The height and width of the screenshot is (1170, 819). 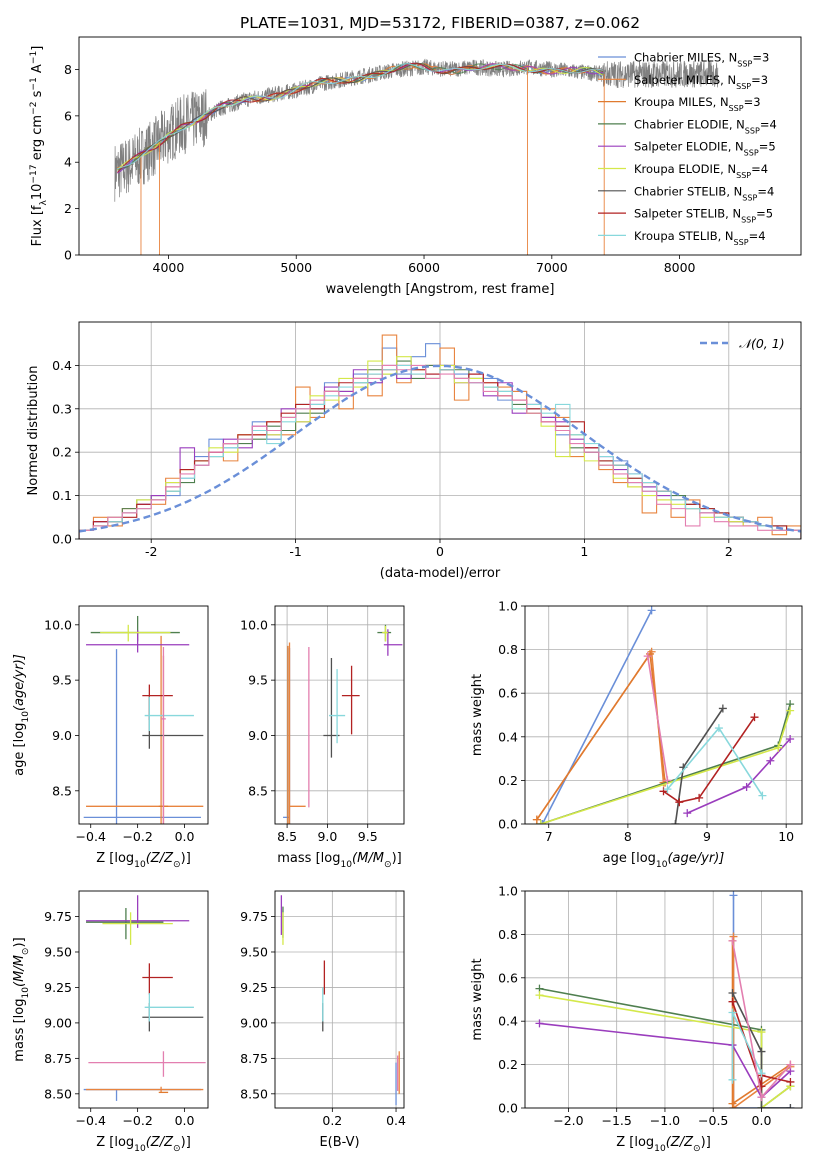 What do you see at coordinates (332, 1120) in the screenshot?
I see `x-tick-label: 0.2` at bounding box center [332, 1120].